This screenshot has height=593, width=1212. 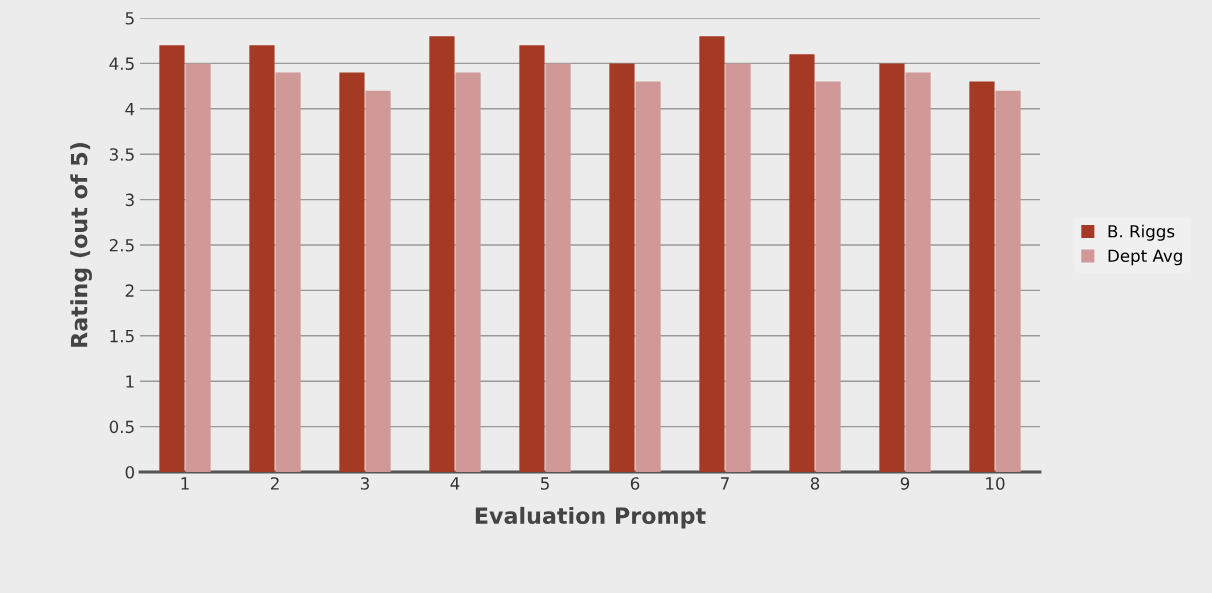 I want to click on x-axis-title: Evaluation Prompt, so click(x=590, y=517).